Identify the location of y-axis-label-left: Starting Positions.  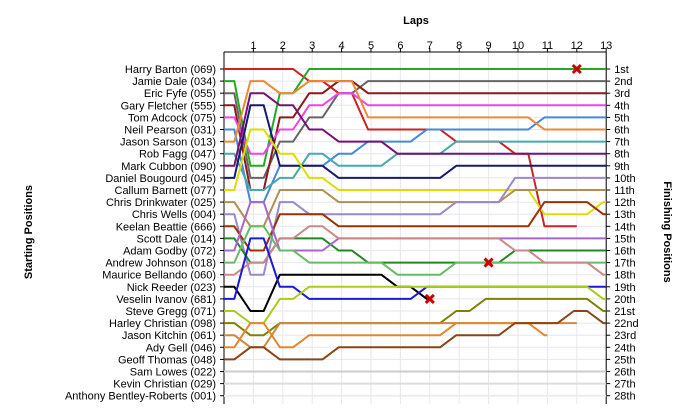
(29, 232).